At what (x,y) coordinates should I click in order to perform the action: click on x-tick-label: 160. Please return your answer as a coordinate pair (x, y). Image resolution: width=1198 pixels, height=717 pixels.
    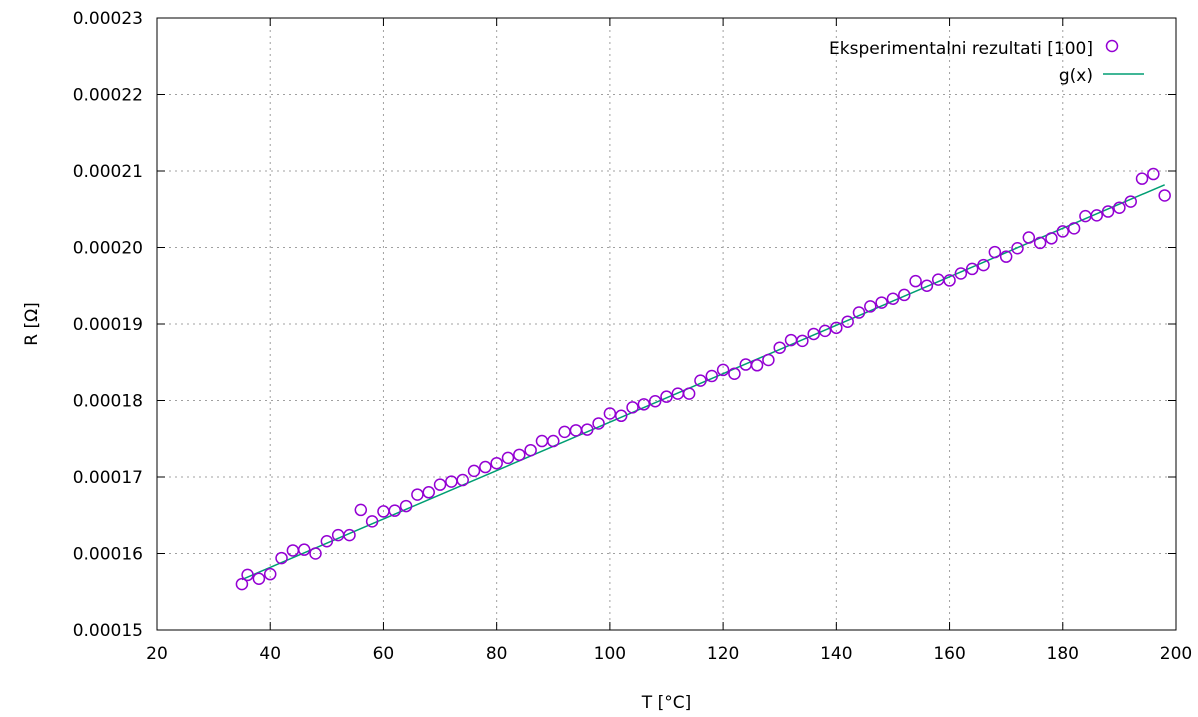
    Looking at the image, I should click on (949, 654).